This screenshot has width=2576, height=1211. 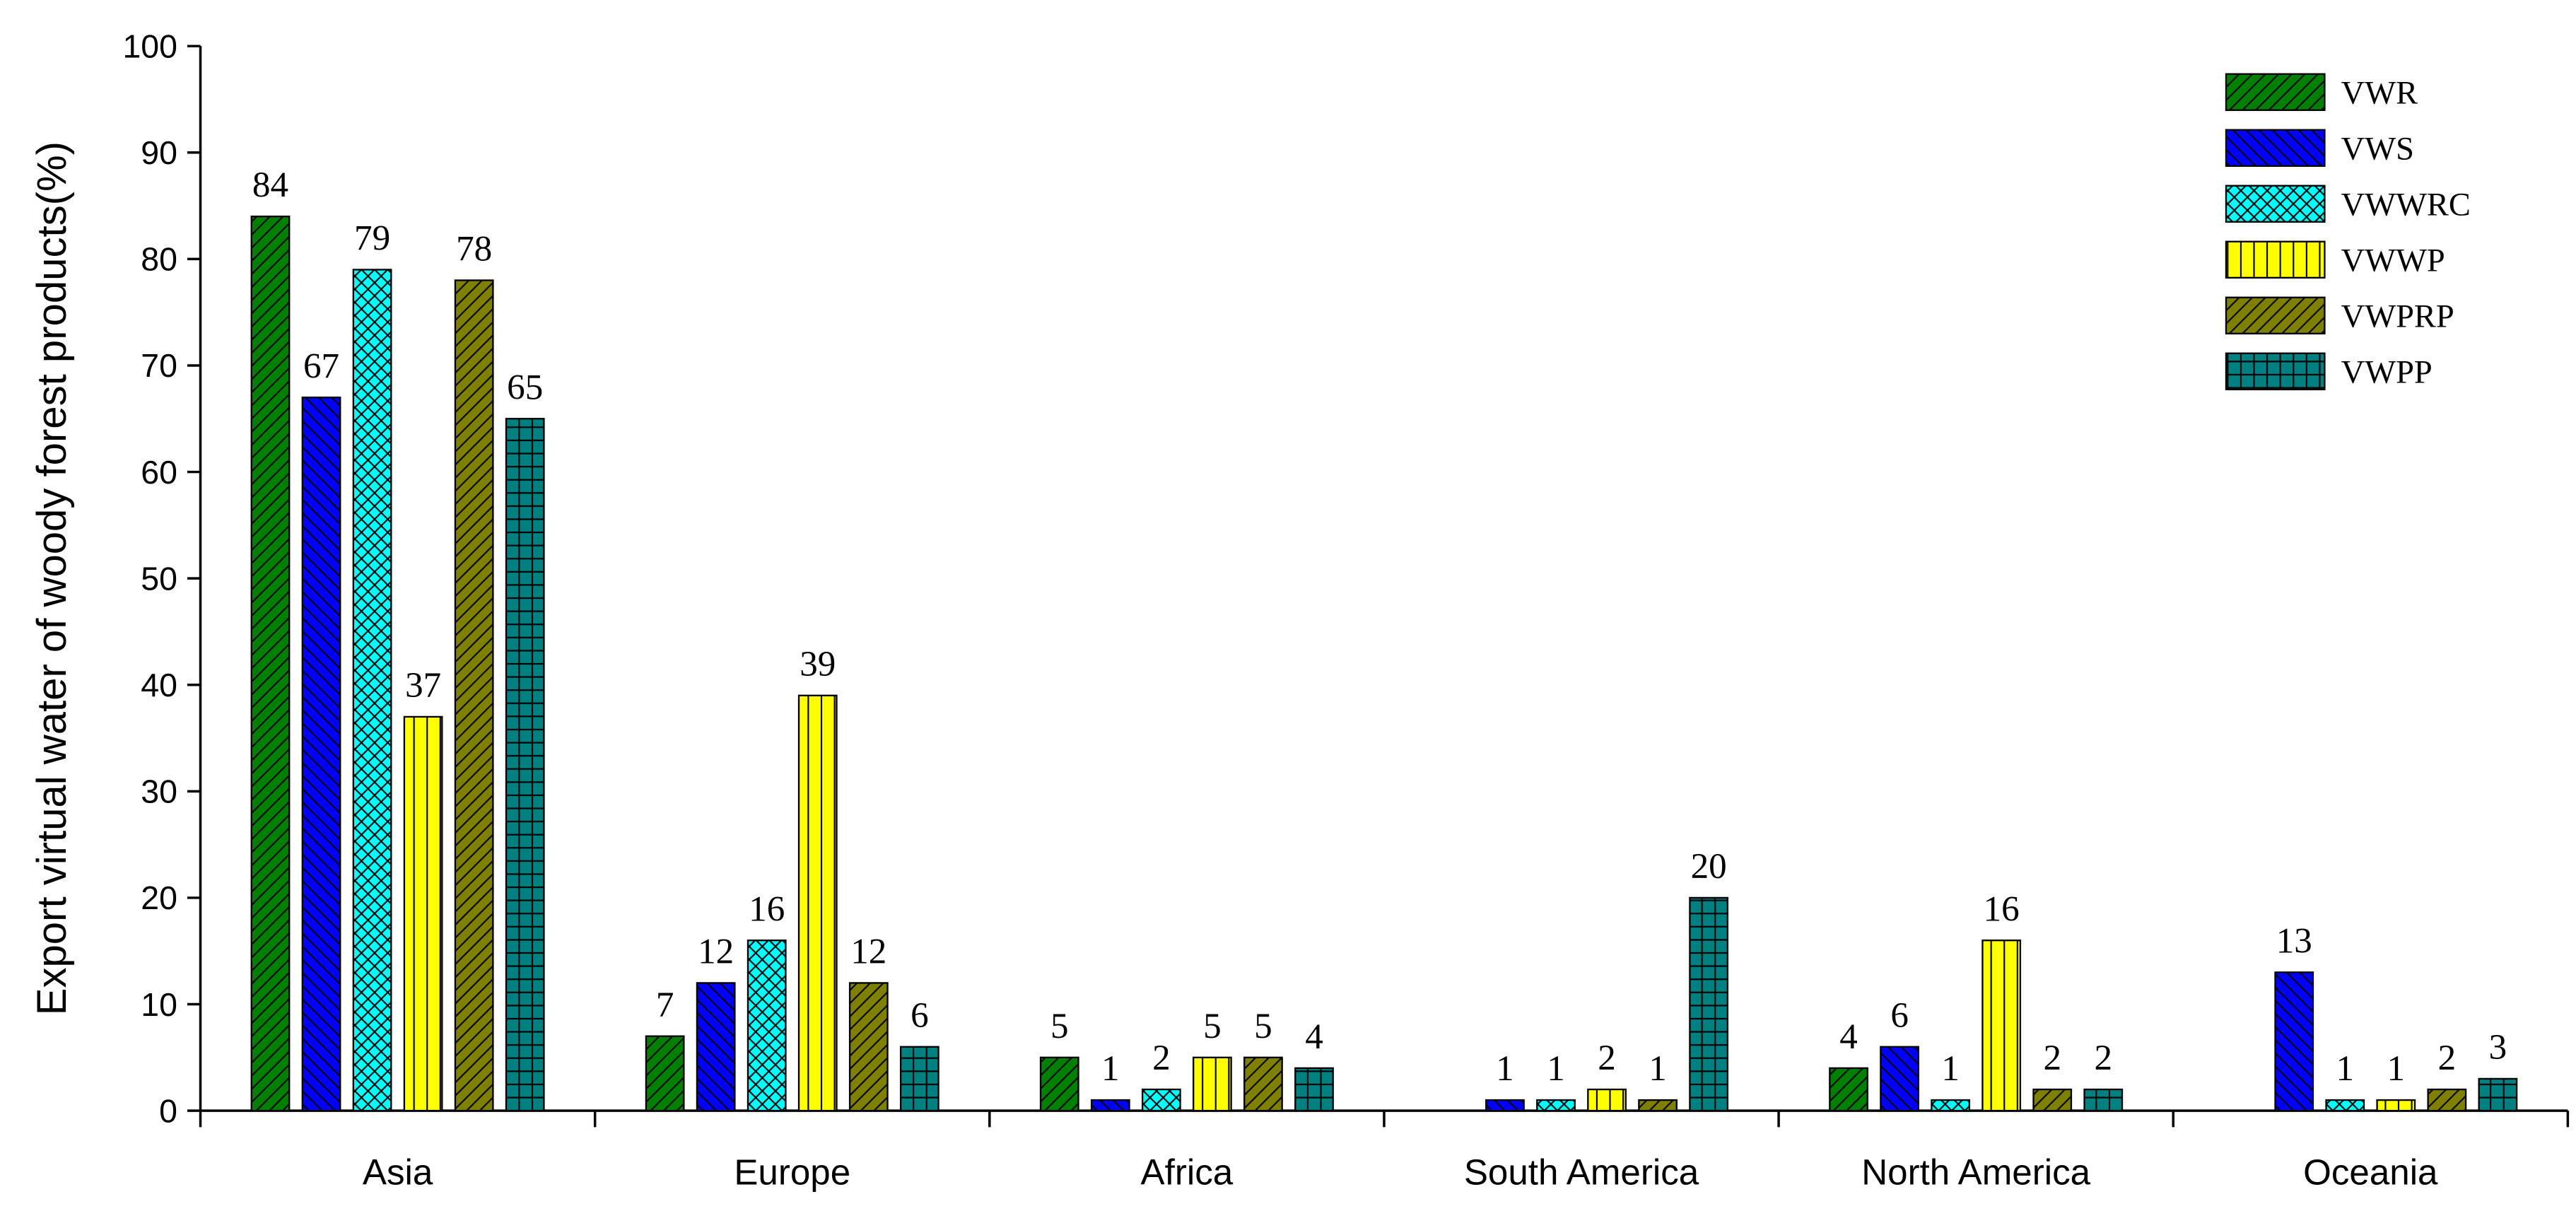 What do you see at coordinates (2386, 373) in the screenshot?
I see `legend-label: VWPP` at bounding box center [2386, 373].